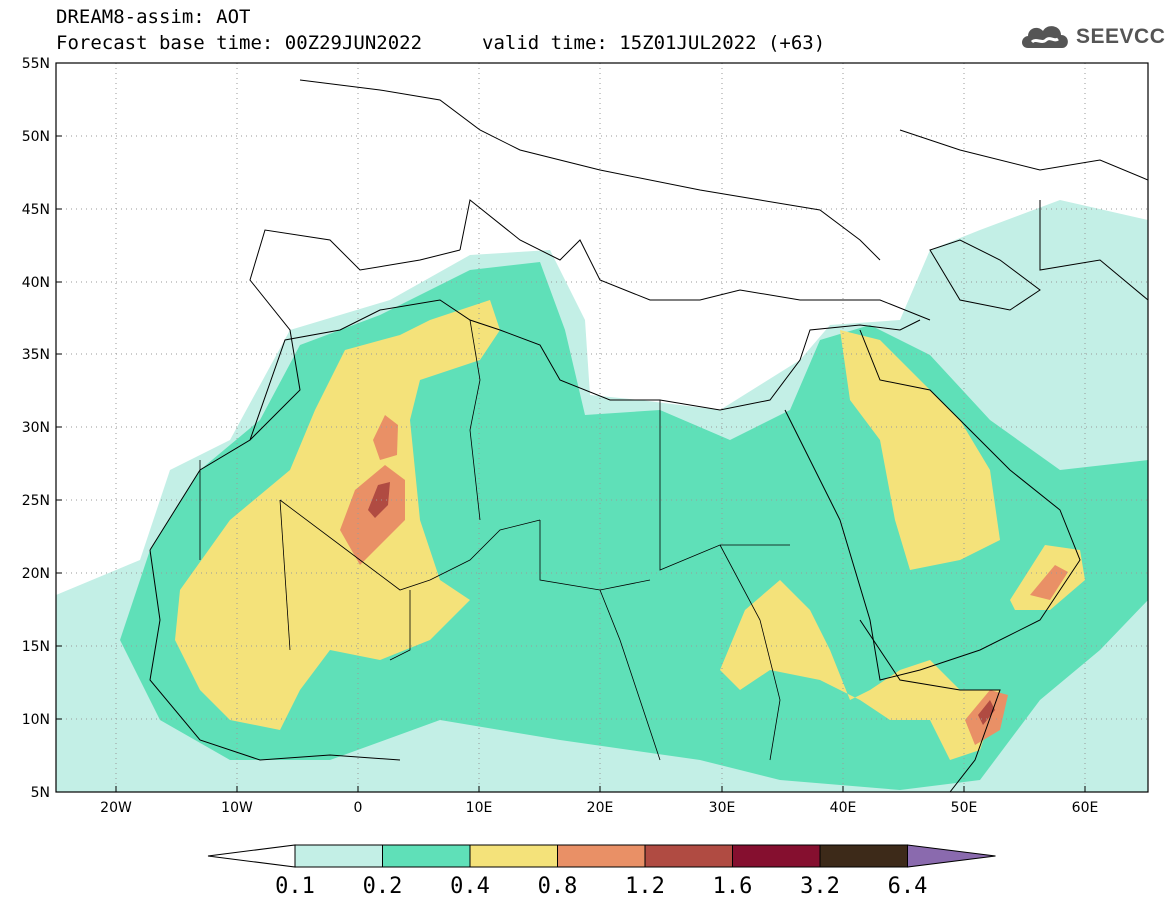 Image resolution: width=1165 pixels, height=905 pixels. Describe the element at coordinates (251, 856) in the screenshot. I see `colorbar-arrow-low` at that location.